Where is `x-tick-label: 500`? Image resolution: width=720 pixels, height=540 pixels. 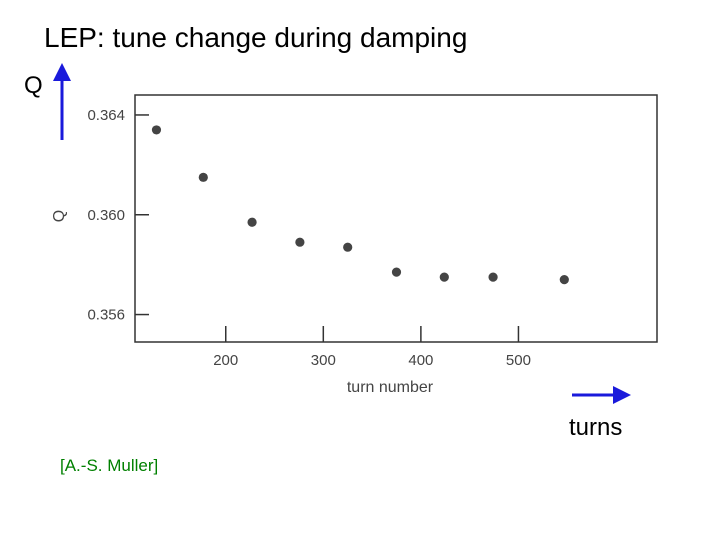
x-tick-label: 500 is located at coordinates (518, 360).